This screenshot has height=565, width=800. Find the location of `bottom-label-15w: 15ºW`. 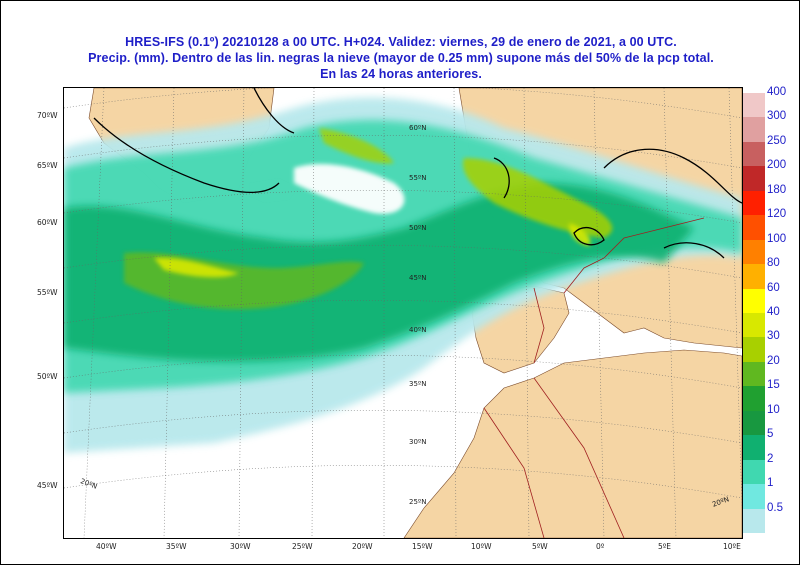

bottom-label-15w: 15ºW is located at coordinates (422, 546).